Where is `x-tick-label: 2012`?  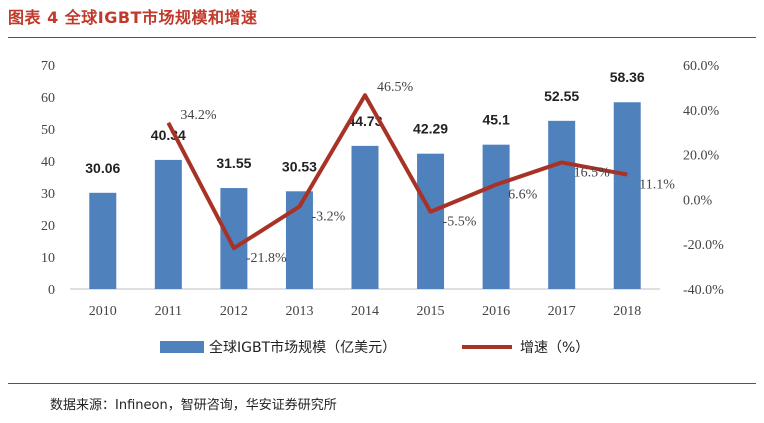 x-tick-label: 2012 is located at coordinates (234, 311).